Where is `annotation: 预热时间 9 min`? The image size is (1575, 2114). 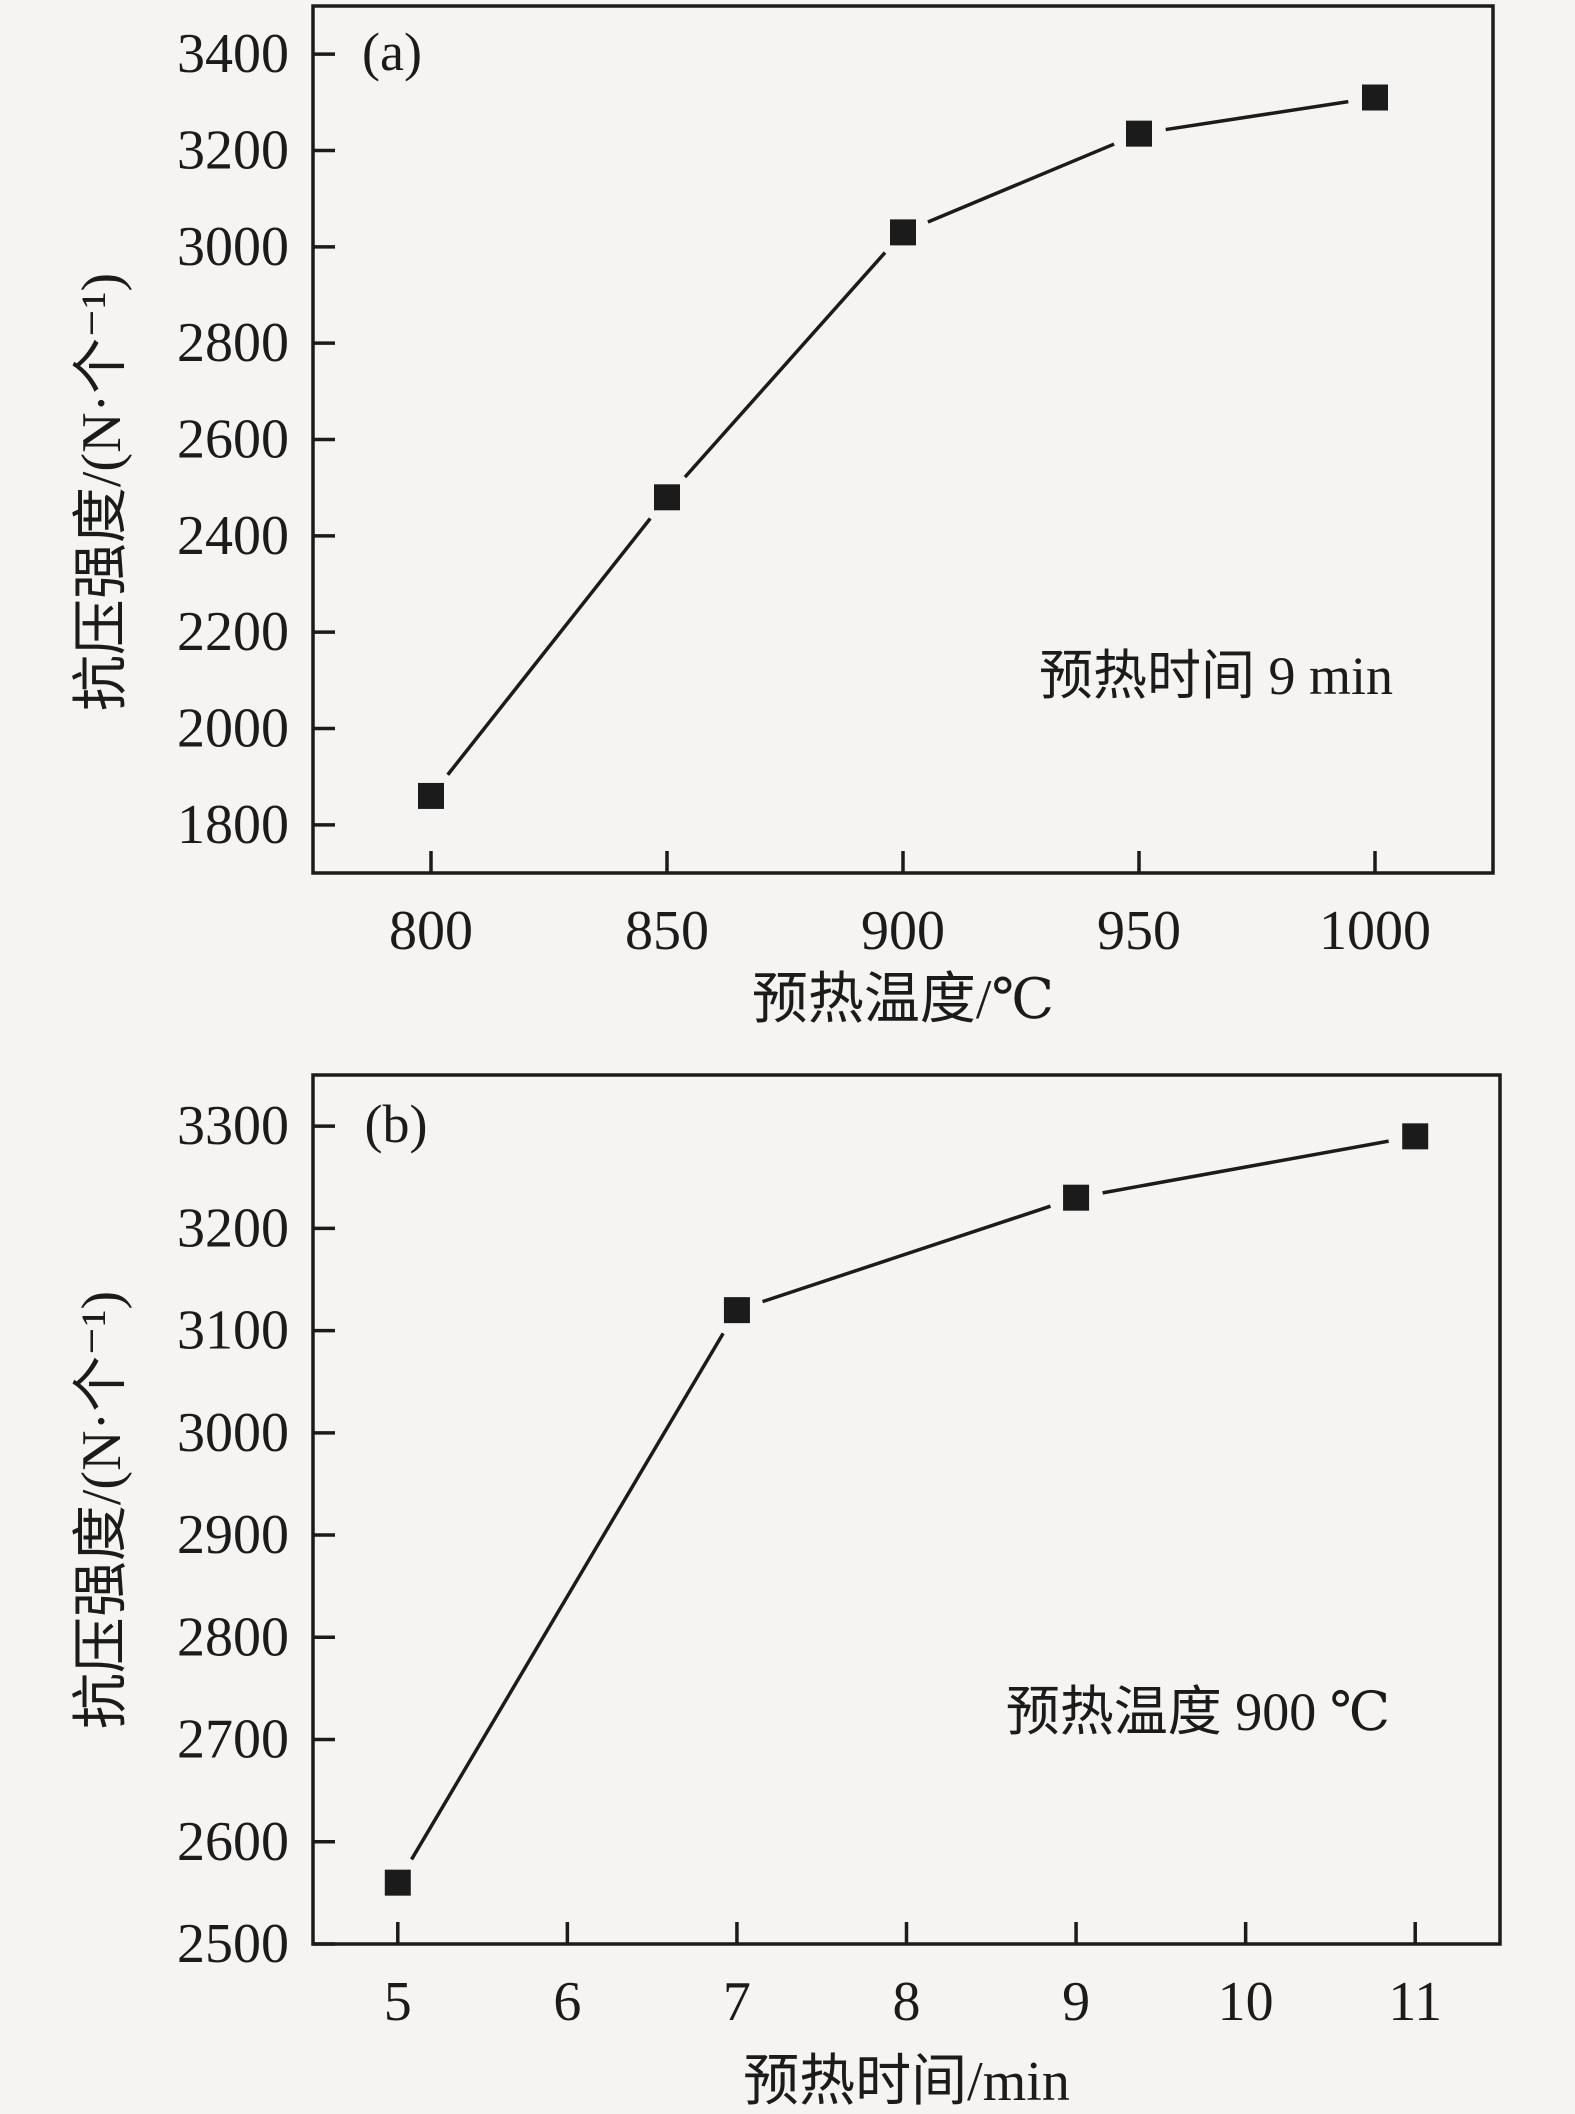 annotation: 预热时间 9 min is located at coordinates (1216, 676).